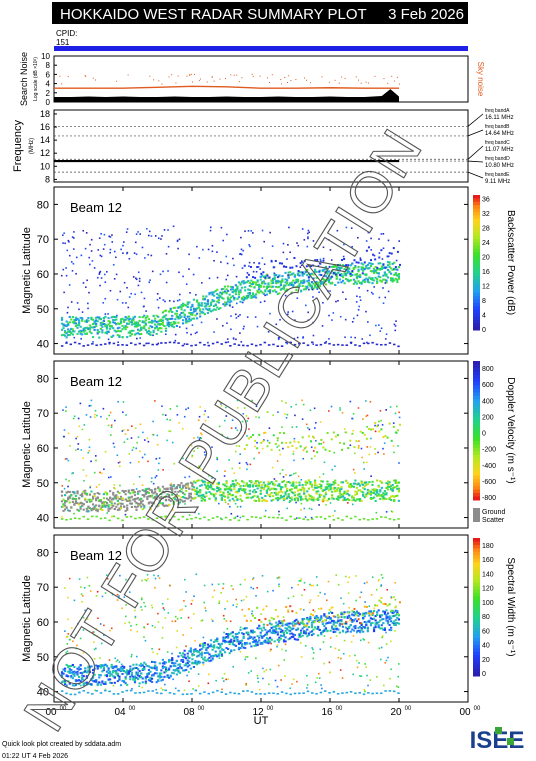 Image resolution: width=536 pixels, height=761 pixels. What do you see at coordinates (47, 179) in the screenshot?
I see `frequency-tick-label: 8` at bounding box center [47, 179].